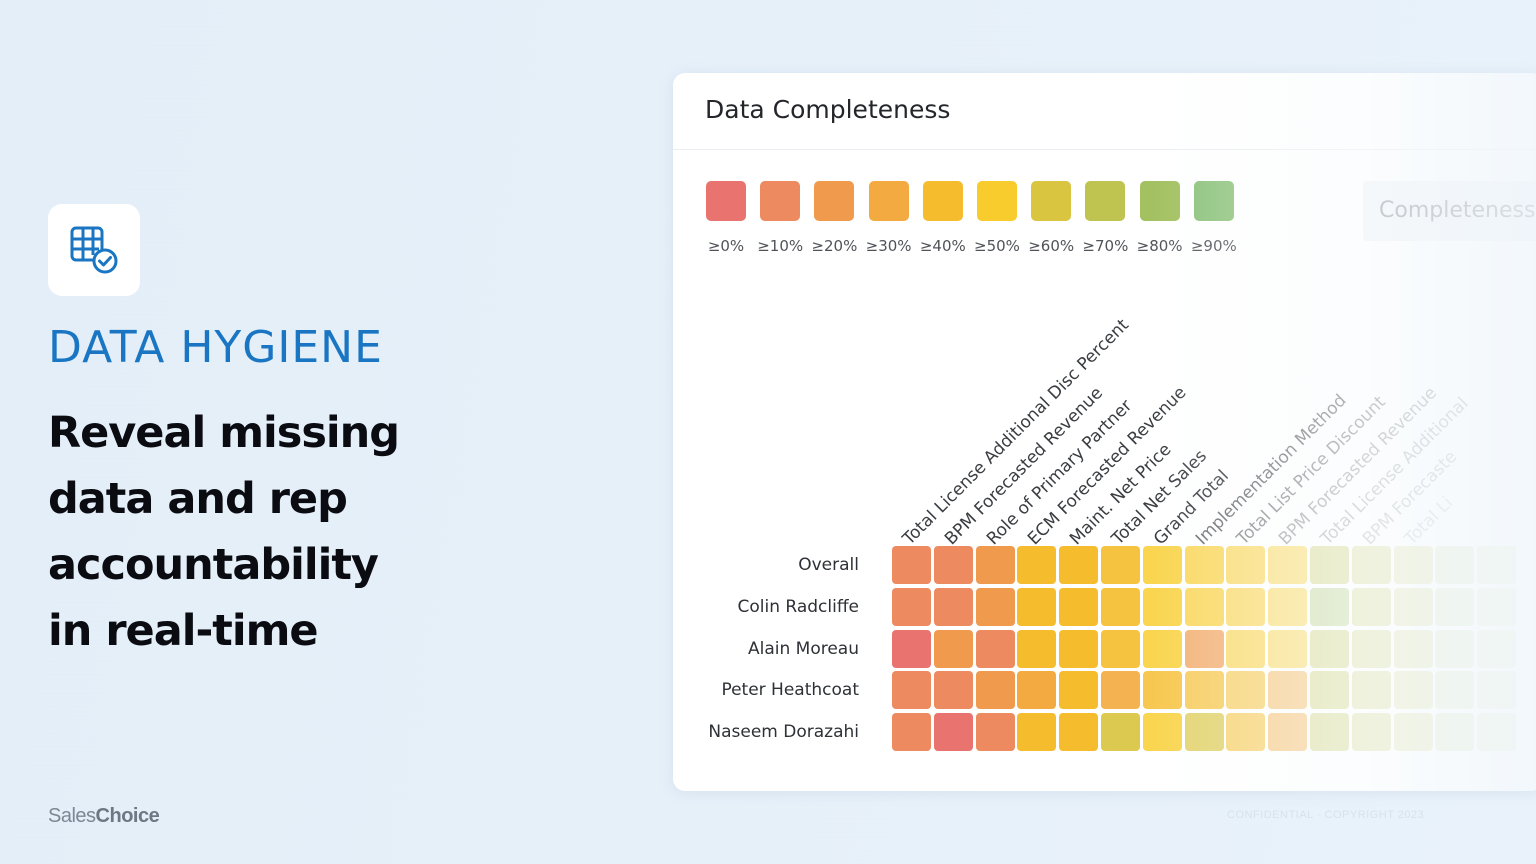 The height and width of the screenshot is (864, 1536). I want to click on table-check-icon-graphic, so click(94, 250).